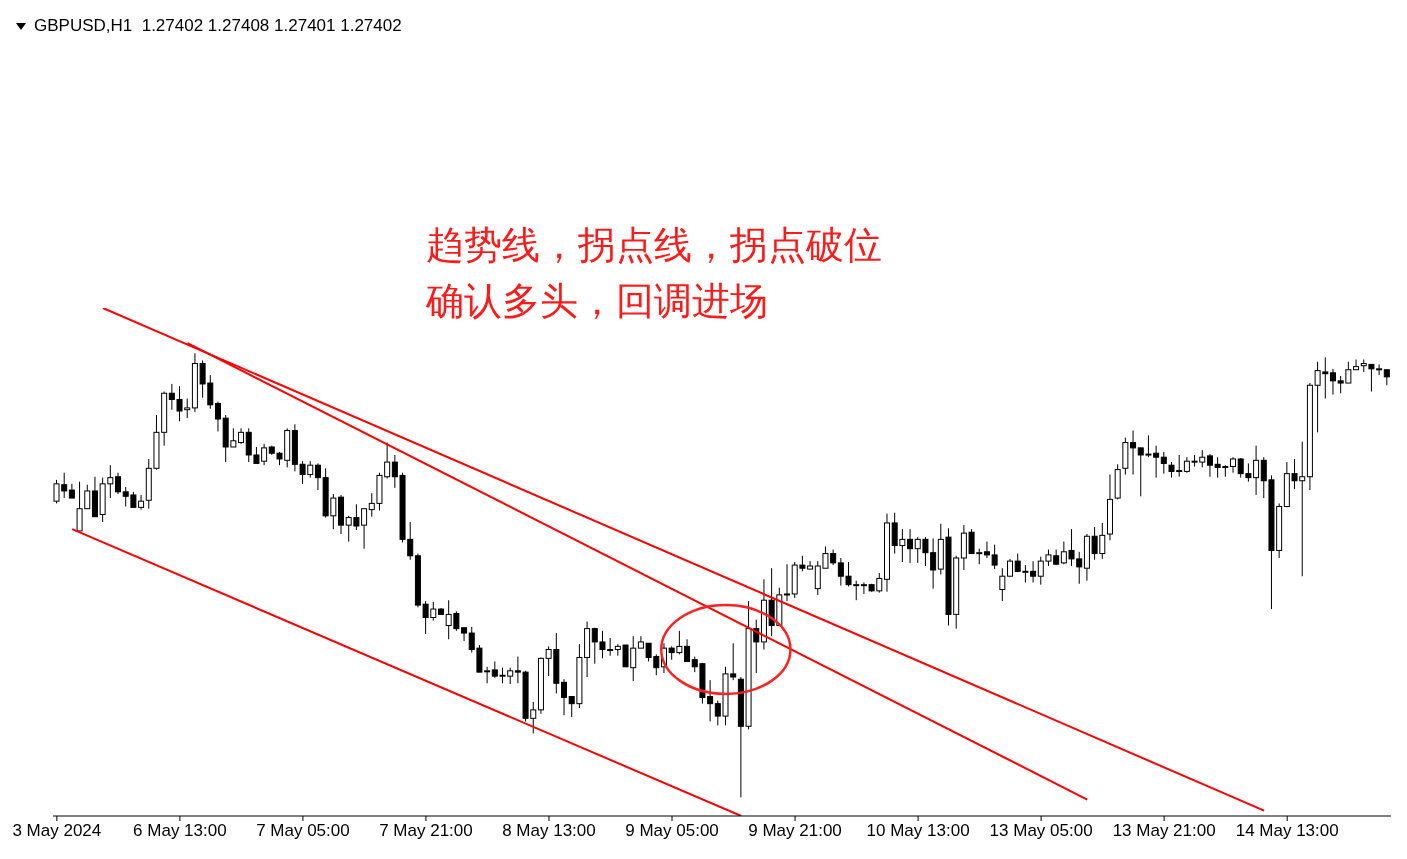 This screenshot has width=1407, height=859. I want to click on x-tick-label: 10 May 13:00, so click(918, 830).